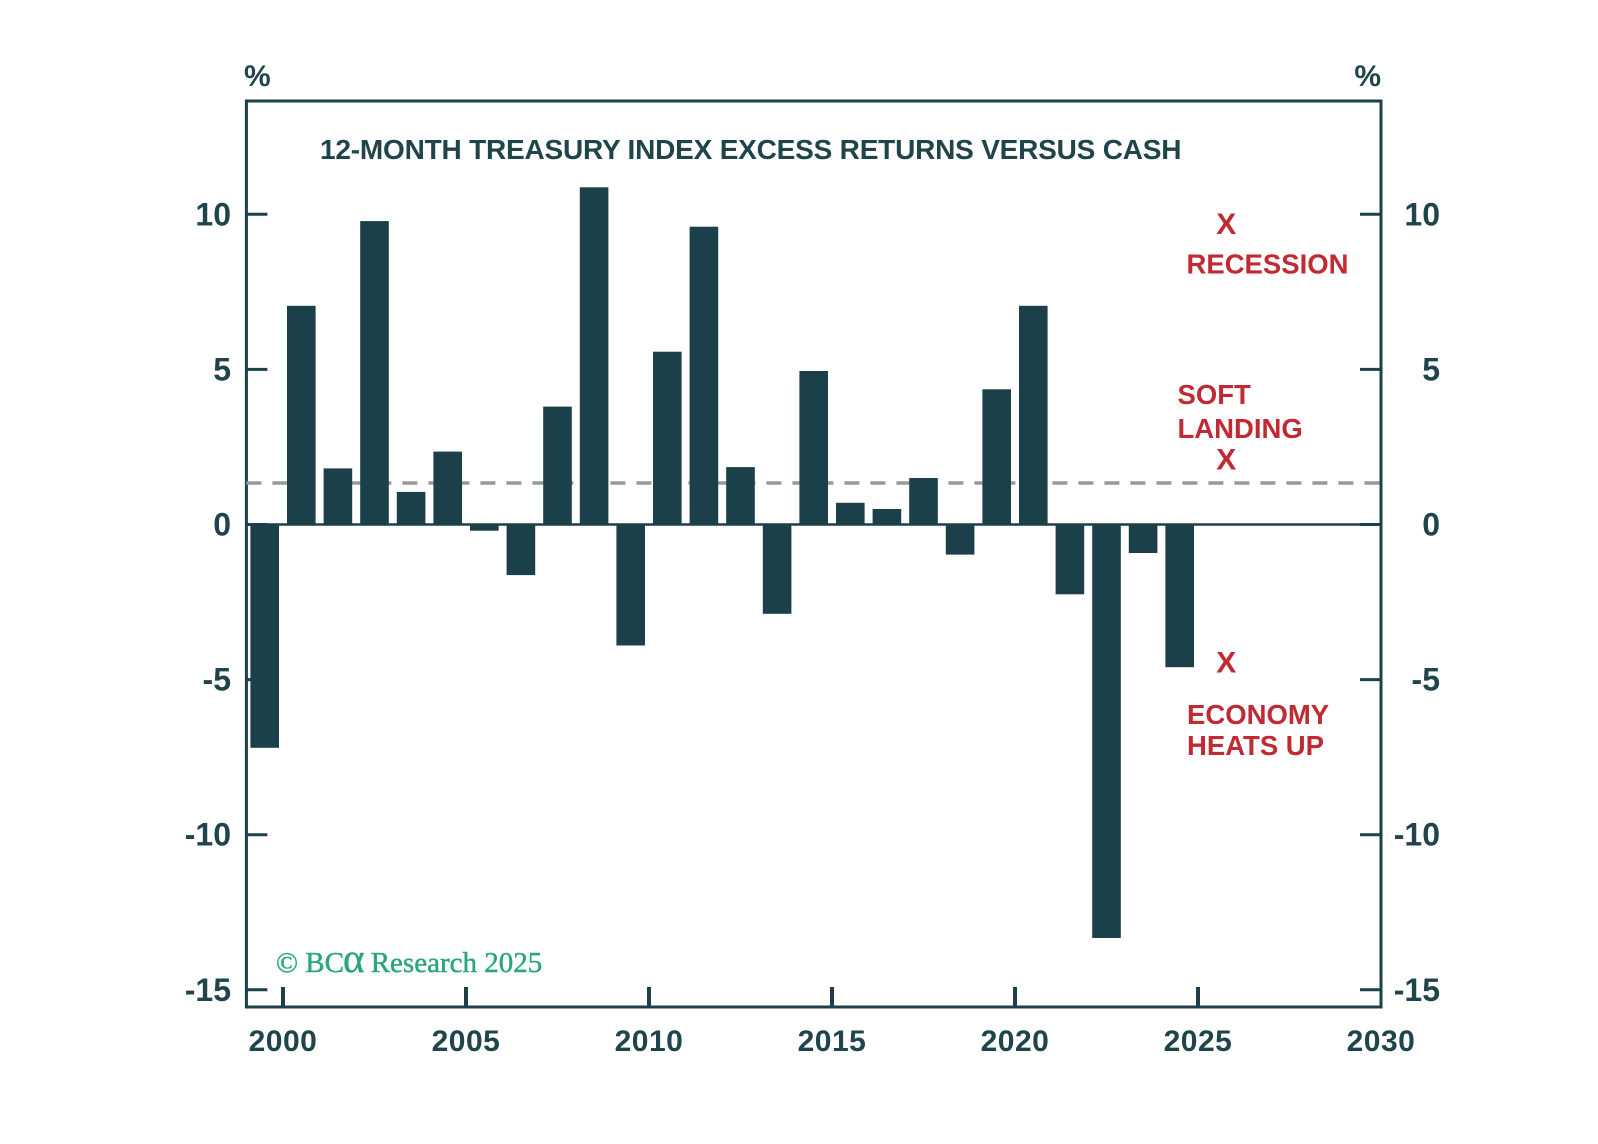 This screenshot has height=1144, width=1598. I want to click on svg-text: LANDING, so click(1240, 428).